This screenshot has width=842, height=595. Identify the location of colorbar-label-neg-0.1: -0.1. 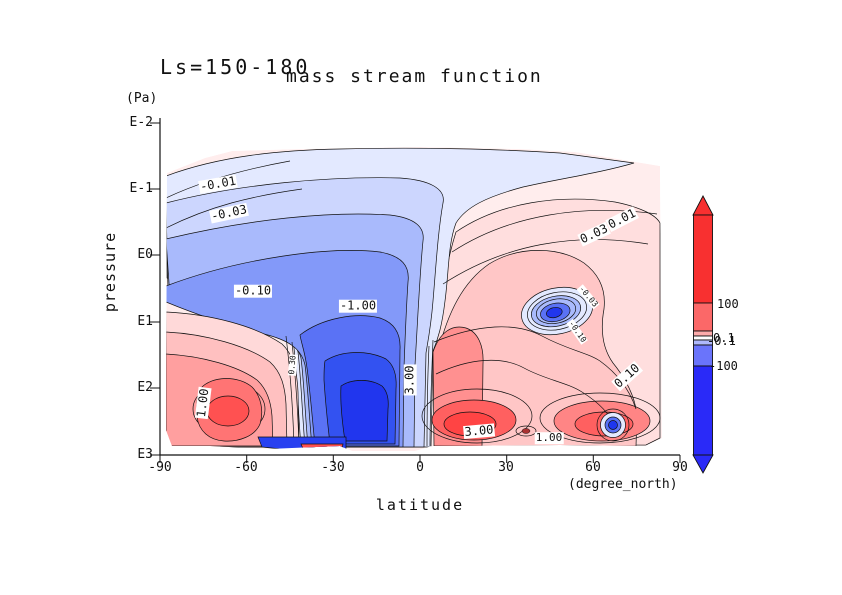
(721, 341).